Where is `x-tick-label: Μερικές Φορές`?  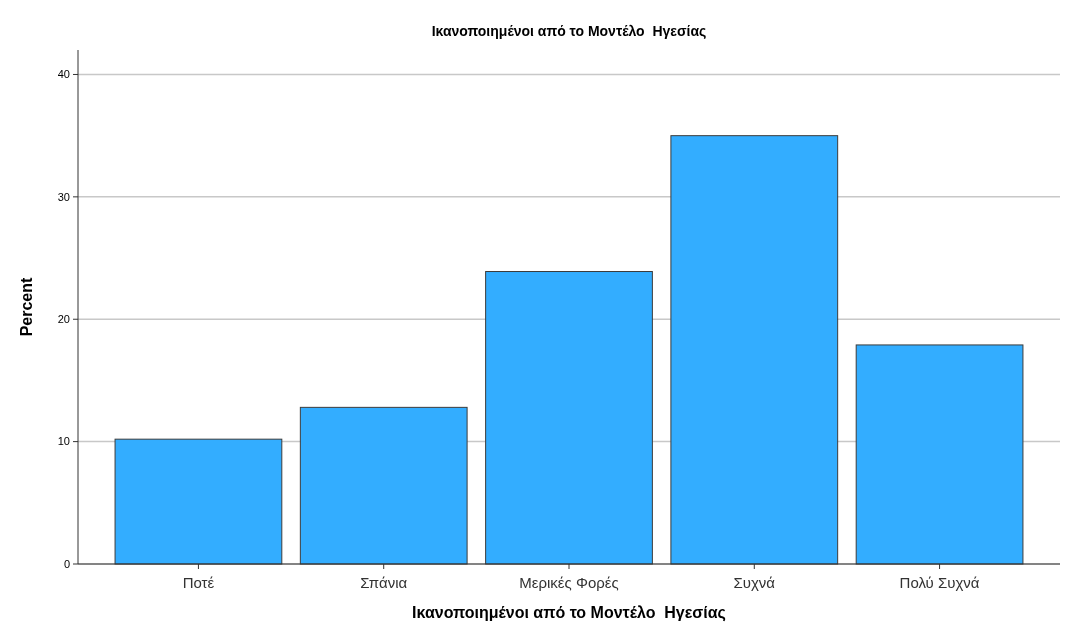 x-tick-label: Μερικές Φορές is located at coordinates (569, 582).